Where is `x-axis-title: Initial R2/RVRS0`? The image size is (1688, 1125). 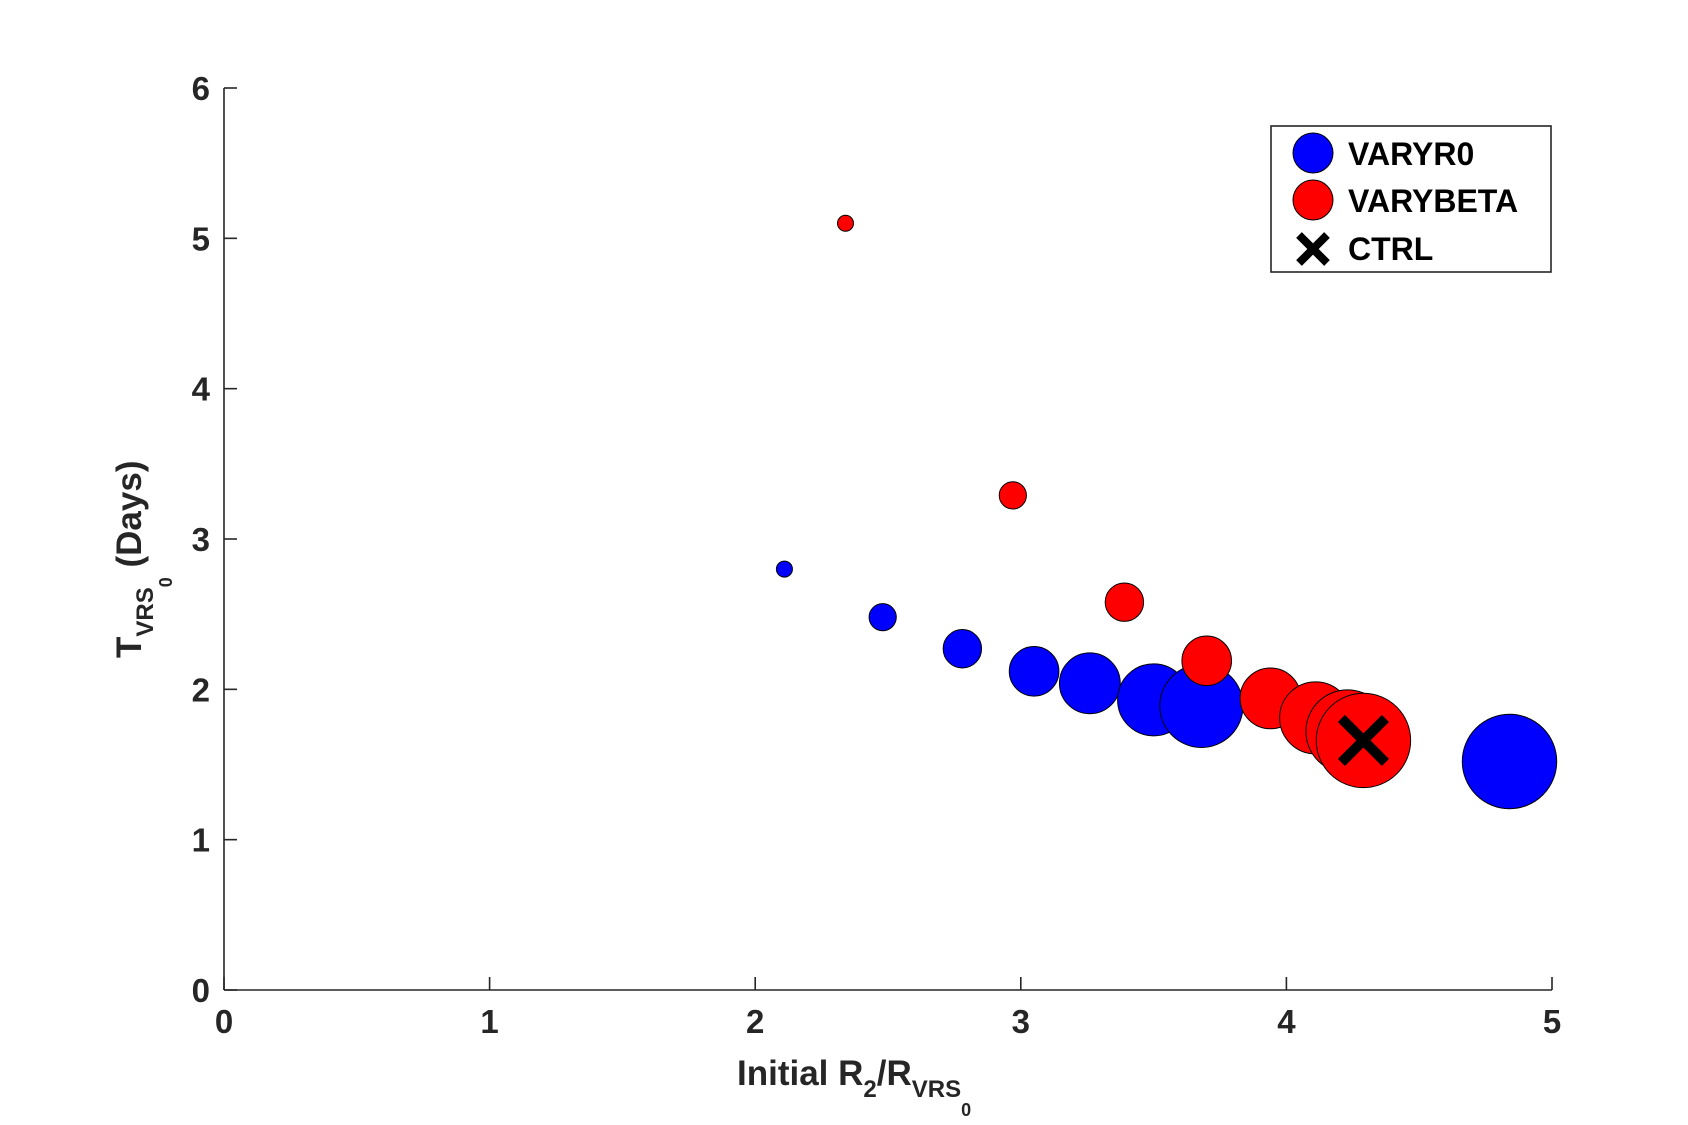
x-axis-title: Initial R2/RVRS0 is located at coordinates (854, 1087).